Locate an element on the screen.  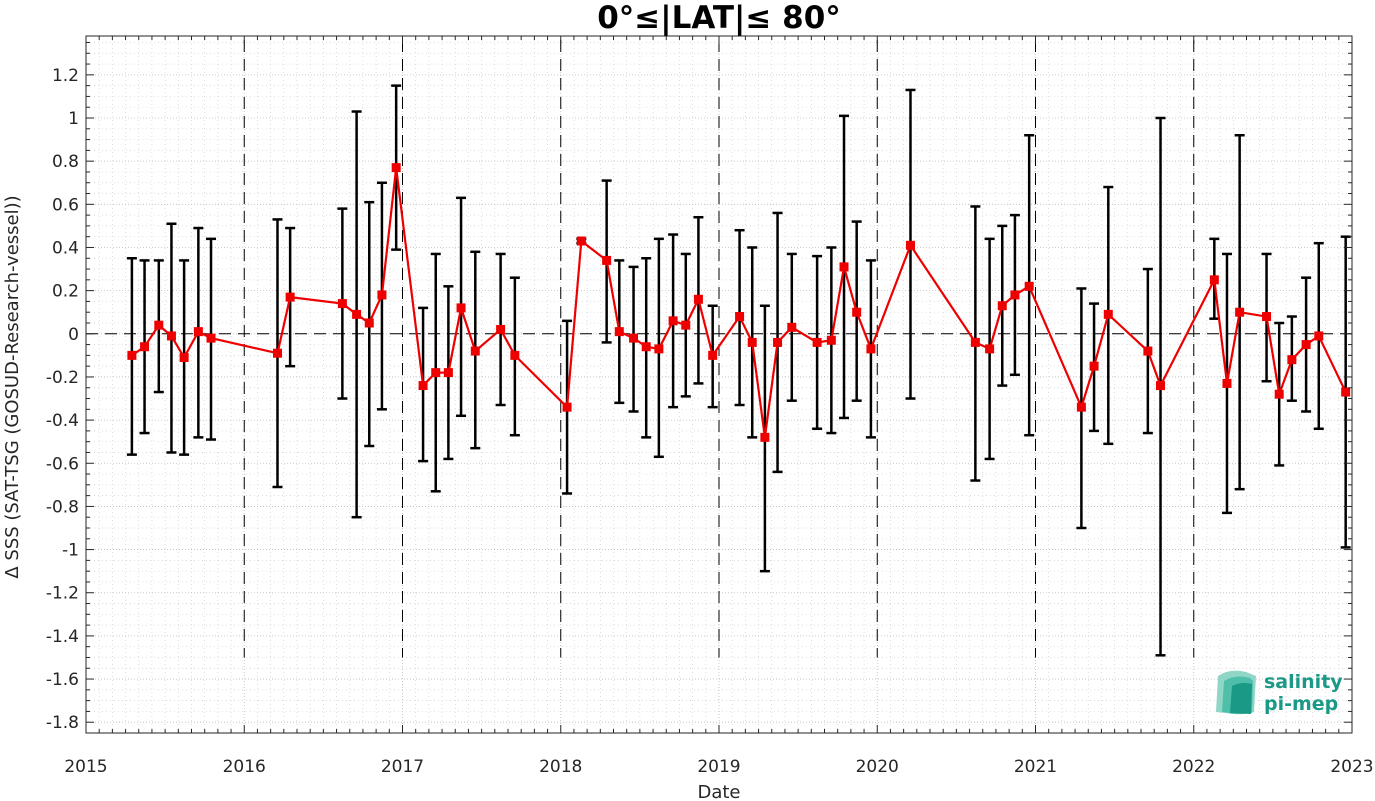
x-tick-label: 2022 is located at coordinates (1193, 767).